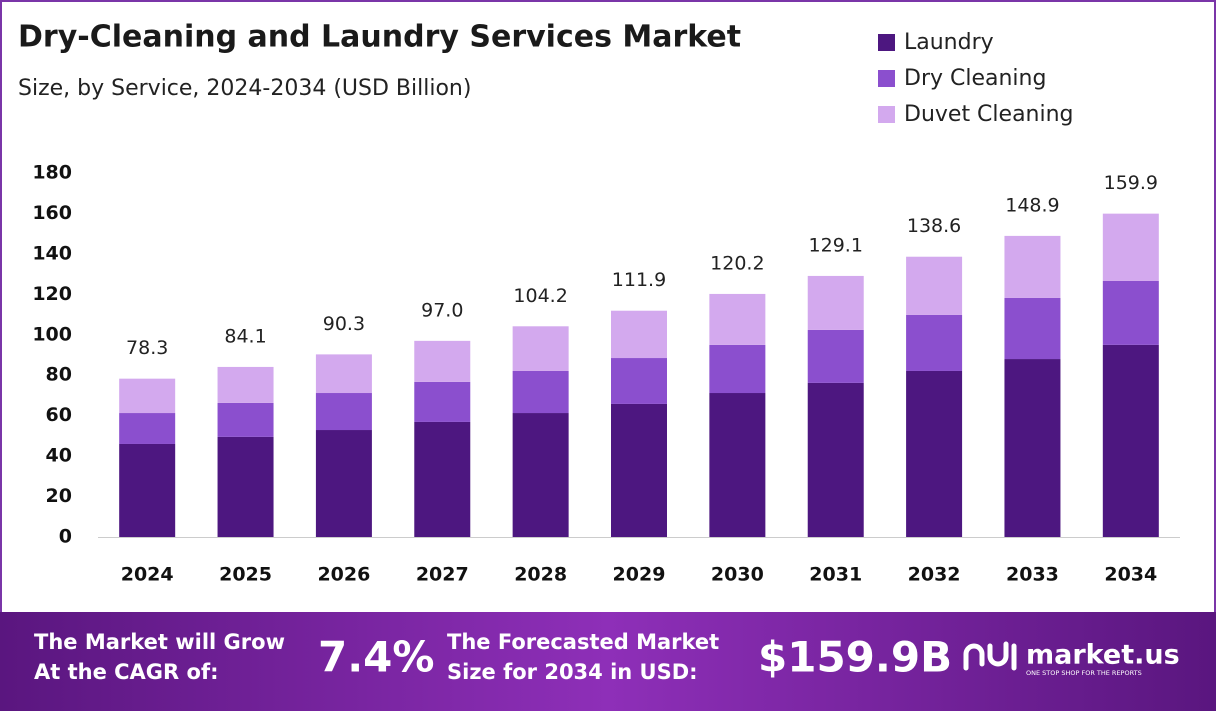 Image resolution: width=1216 pixels, height=711 pixels. What do you see at coordinates (1103, 655) in the screenshot?
I see `brand-name: market.us` at bounding box center [1103, 655].